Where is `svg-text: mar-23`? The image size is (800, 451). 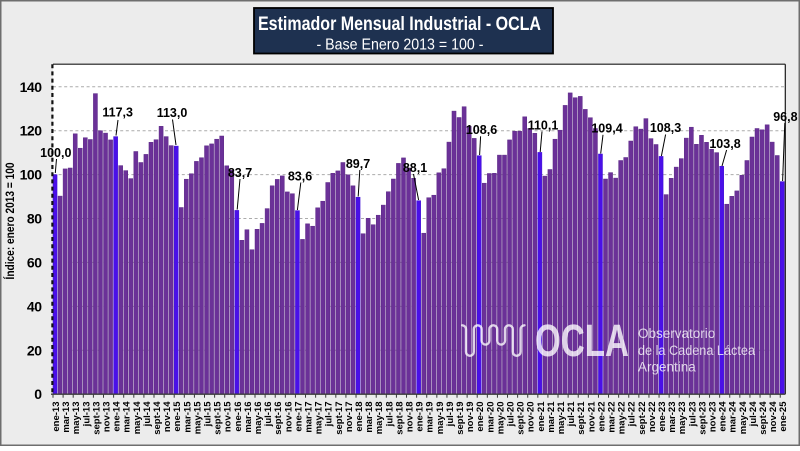
svg-text: mar-23 is located at coordinates (672, 417).